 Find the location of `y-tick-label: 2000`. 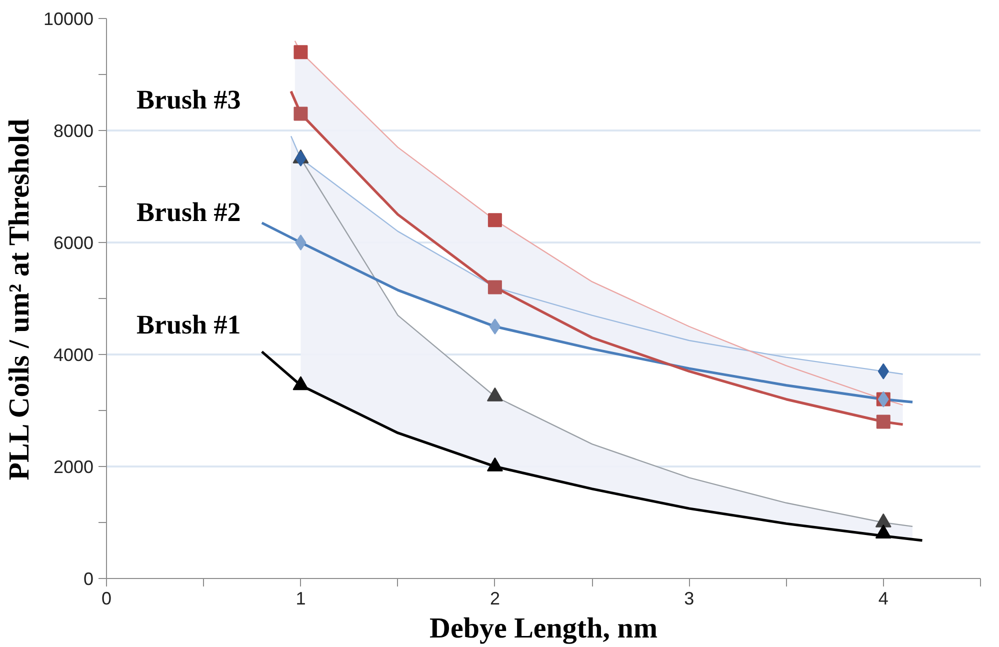

y-tick-label: 2000 is located at coordinates (73, 467).